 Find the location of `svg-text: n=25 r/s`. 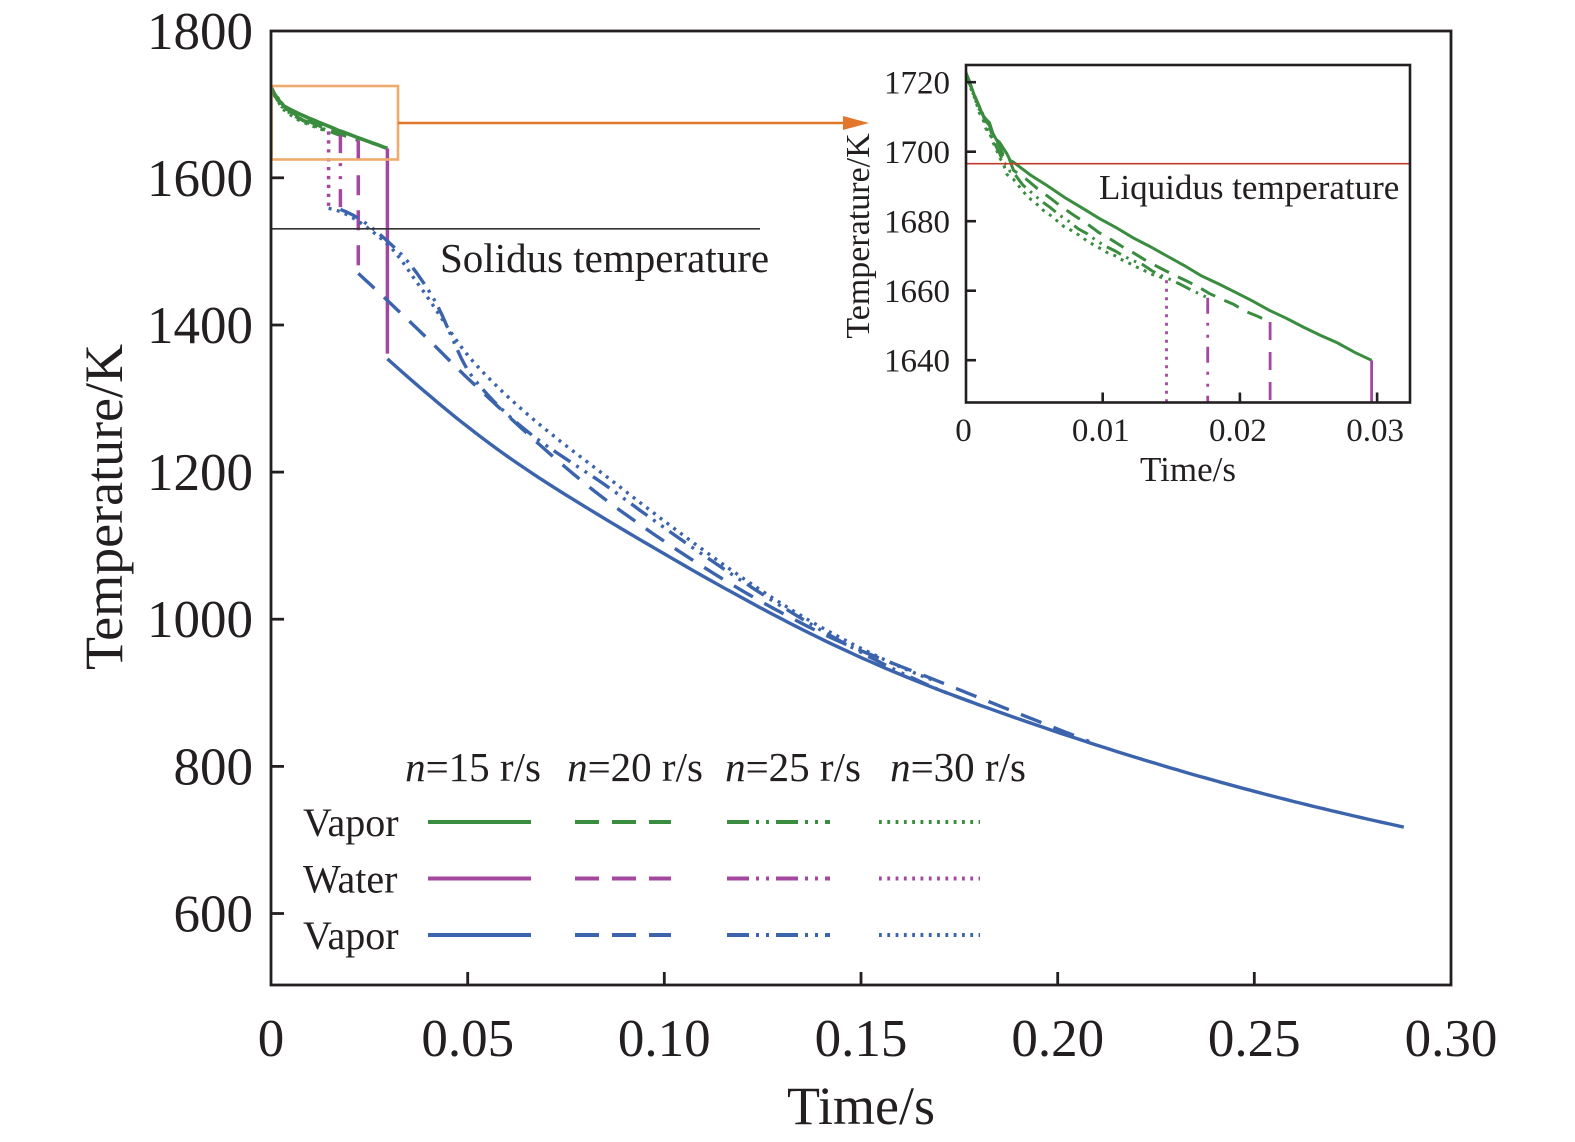

svg-text: n=25 r/s is located at coordinates (793, 767).